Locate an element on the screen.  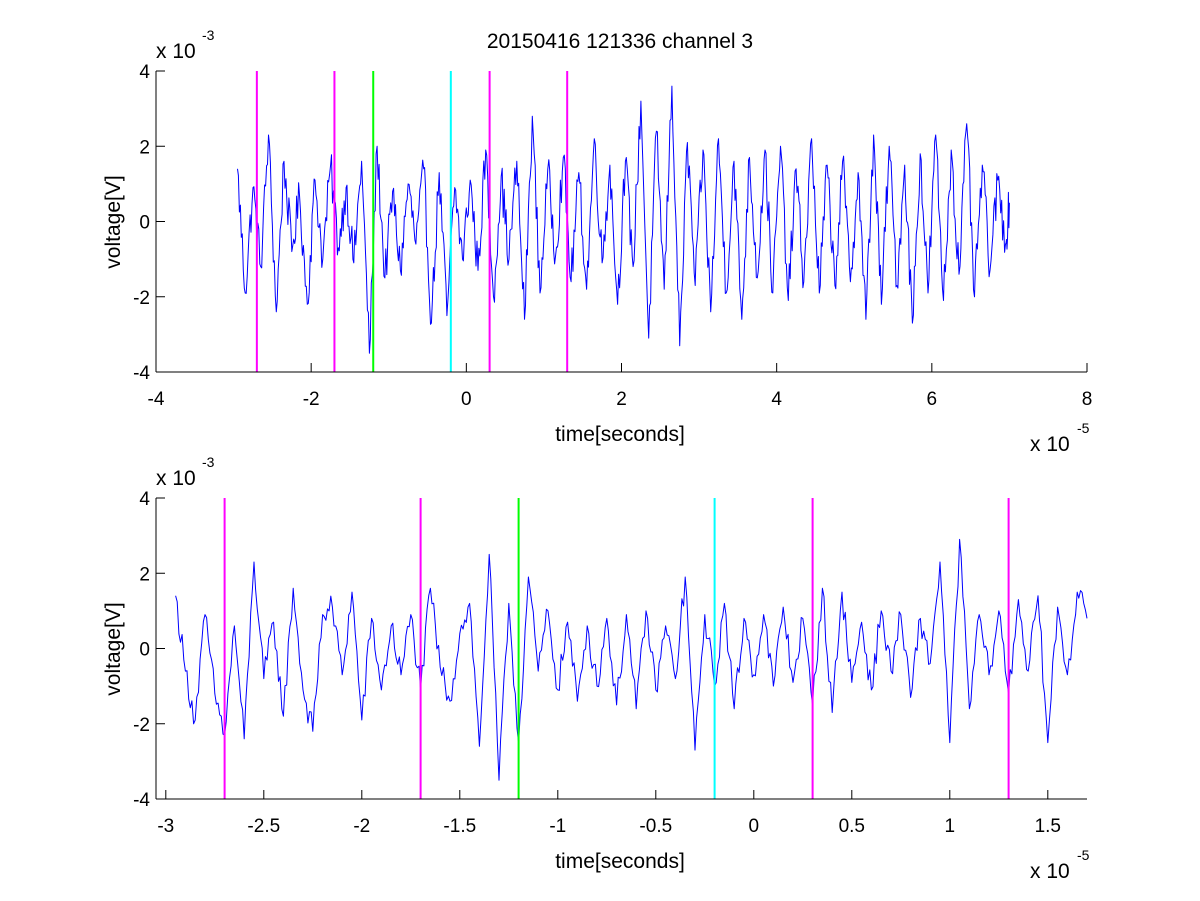
top-y-scale-exponent: -3 is located at coordinates (208, 35).